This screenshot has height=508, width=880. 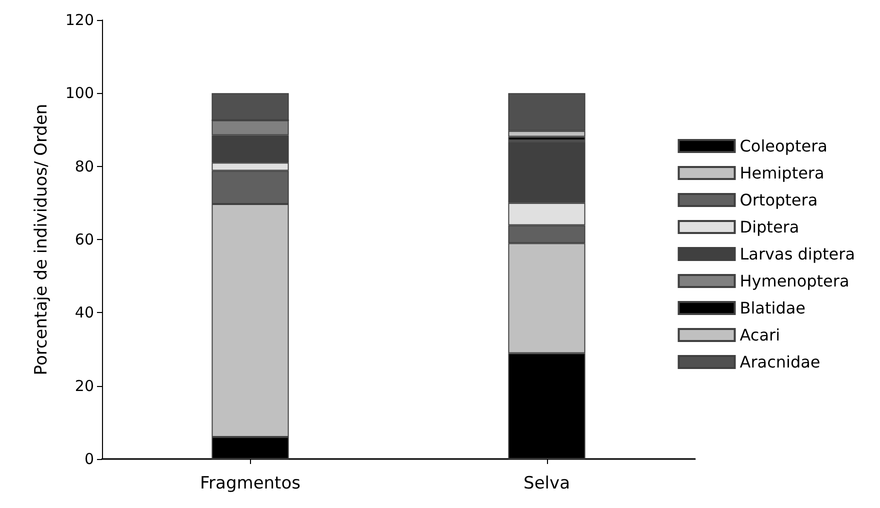 What do you see at coordinates (84, 239) in the screenshot?
I see `y-tick-label: 60` at bounding box center [84, 239].